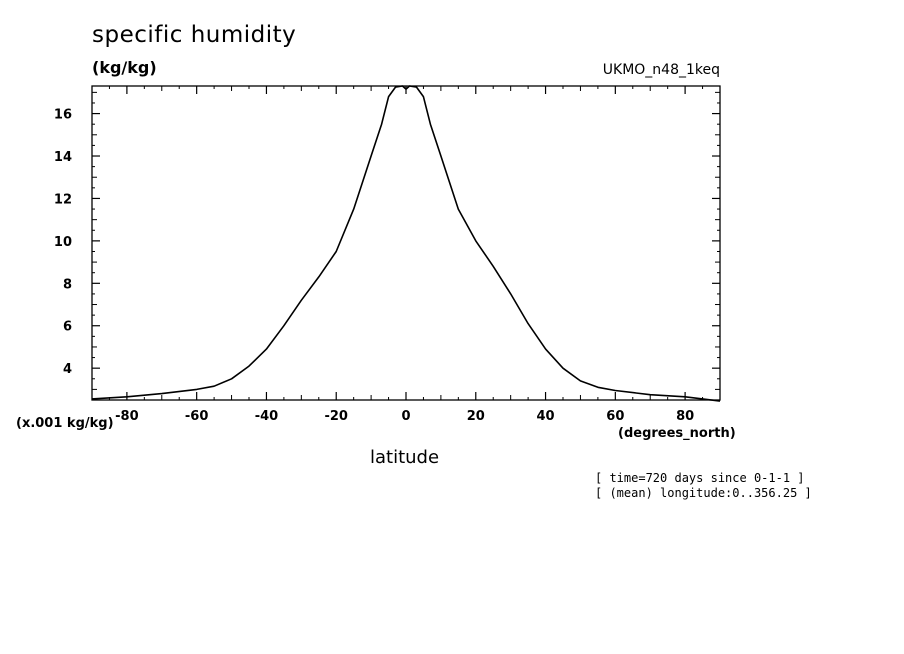 The image size is (904, 654). What do you see at coordinates (685, 416) in the screenshot?
I see `x-tick-label: 80` at bounding box center [685, 416].